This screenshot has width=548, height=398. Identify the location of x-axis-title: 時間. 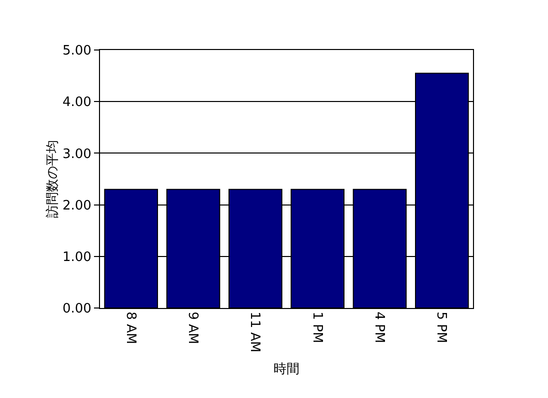
(287, 369).